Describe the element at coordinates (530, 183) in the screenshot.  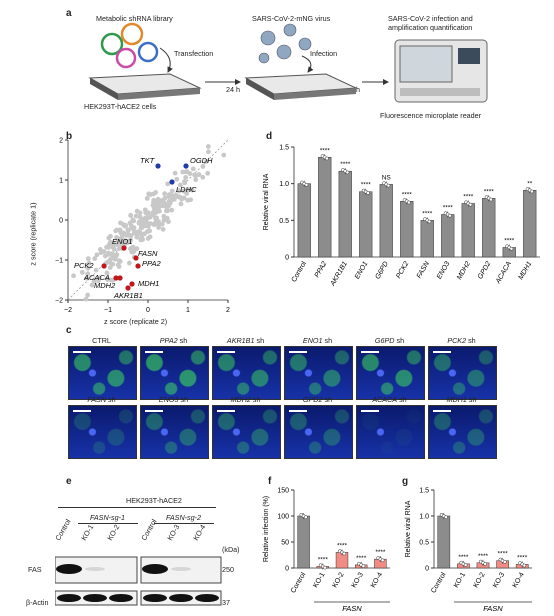
I see `significance-label: **` at that location.